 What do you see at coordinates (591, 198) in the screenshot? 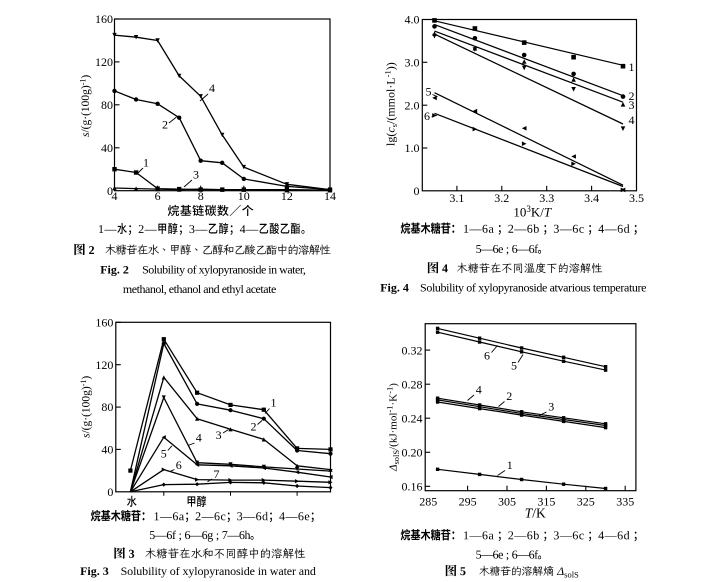
I see `svg-text: 3.4` at bounding box center [591, 198].